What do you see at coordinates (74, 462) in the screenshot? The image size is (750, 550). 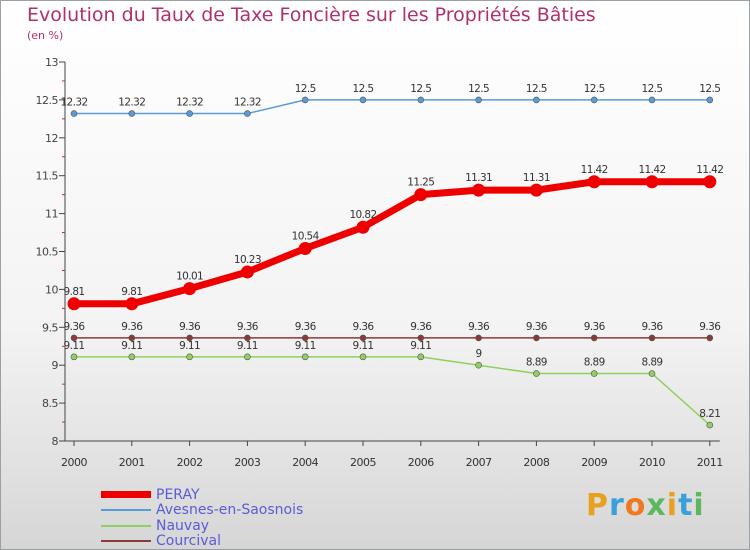 I see `x-tick-label: 2000` at bounding box center [74, 462].